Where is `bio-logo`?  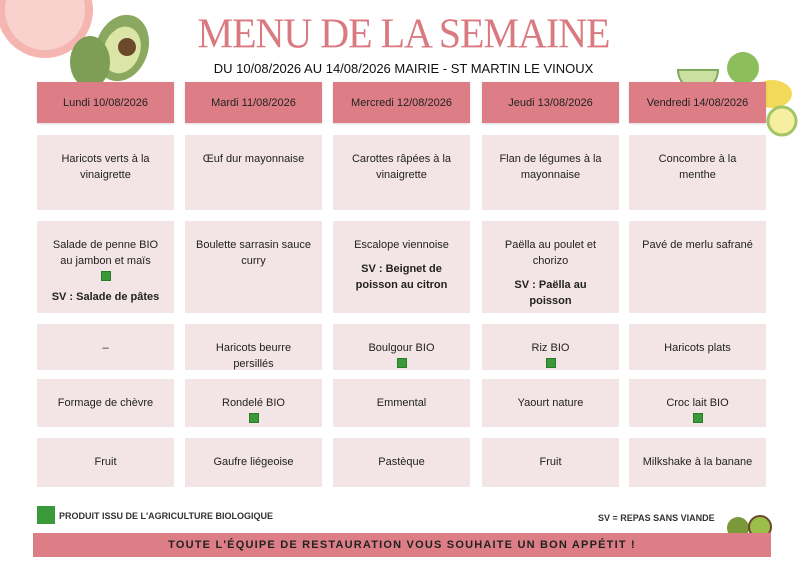 bio-logo is located at coordinates (46, 515).